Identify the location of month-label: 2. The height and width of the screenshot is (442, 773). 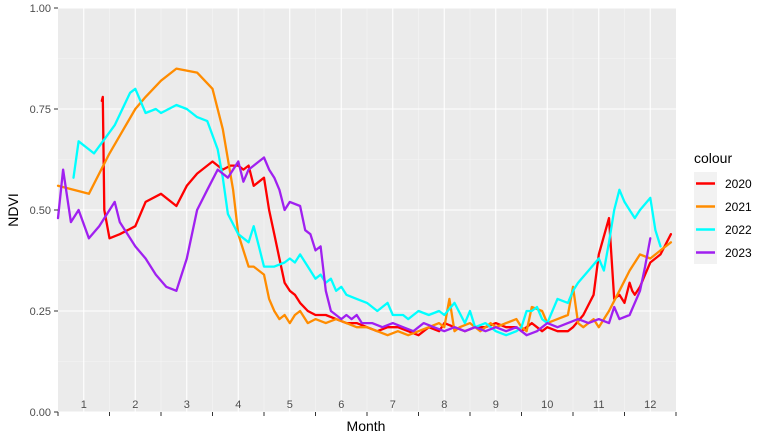
(135, 405).